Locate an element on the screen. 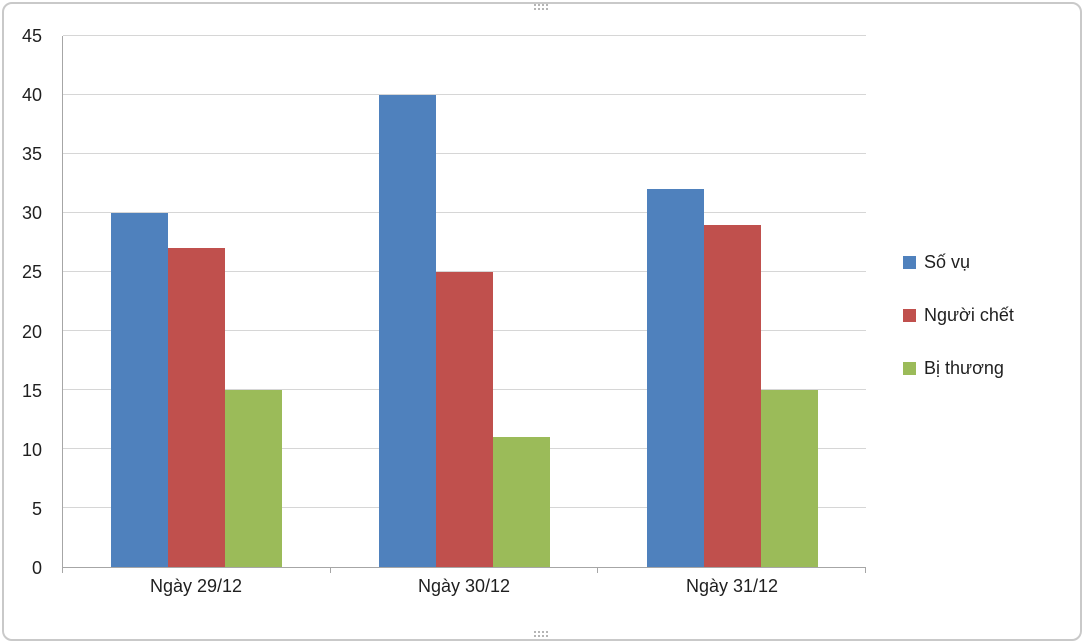 The image size is (1084, 643). legend: Số vụ Người chết Bị thương is located at coordinates (958, 315).